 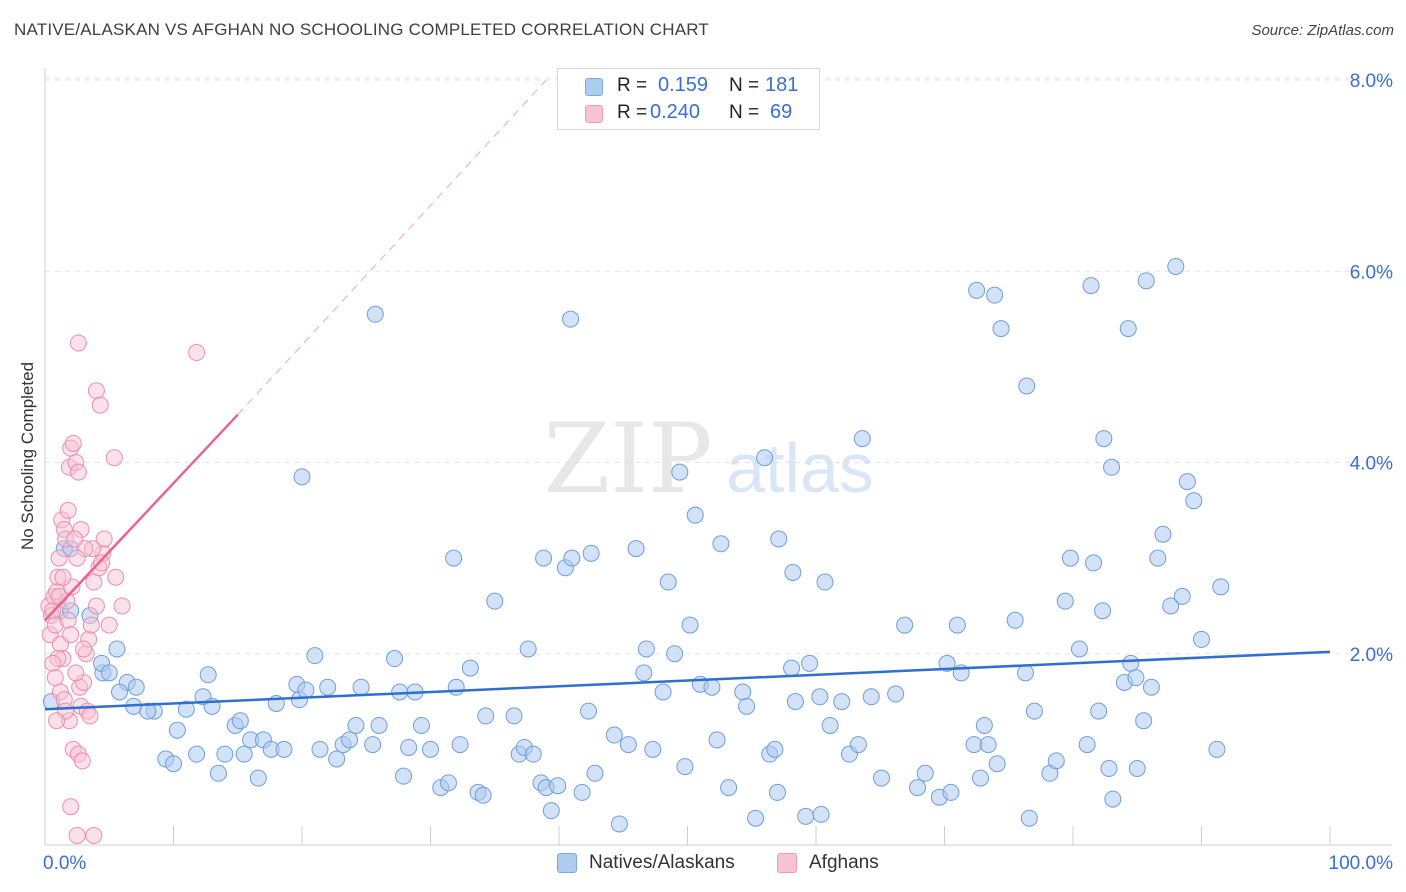 I want to click on legend-pink-r-value: 0.240, so click(x=675, y=112).